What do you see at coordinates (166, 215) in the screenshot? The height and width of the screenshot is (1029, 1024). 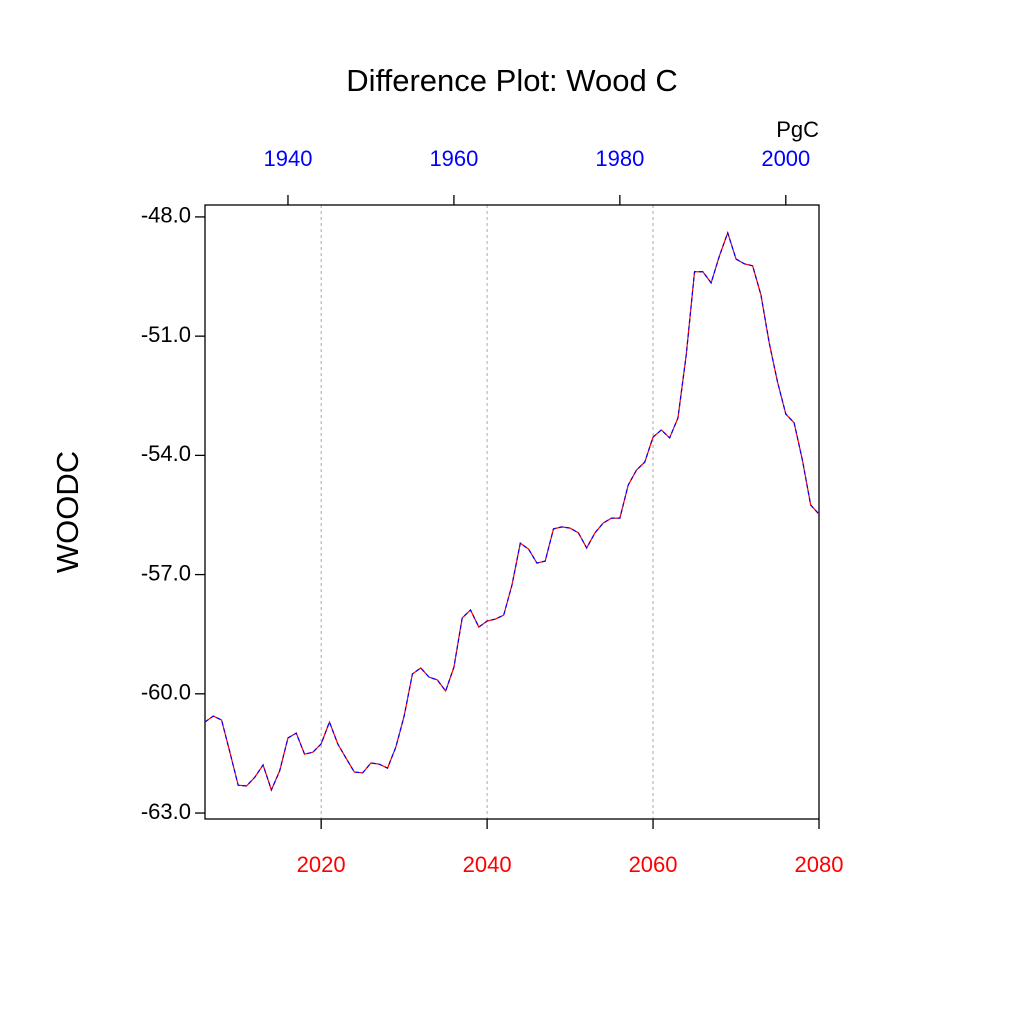 I see `y-tick-label: -48.0` at bounding box center [166, 215].